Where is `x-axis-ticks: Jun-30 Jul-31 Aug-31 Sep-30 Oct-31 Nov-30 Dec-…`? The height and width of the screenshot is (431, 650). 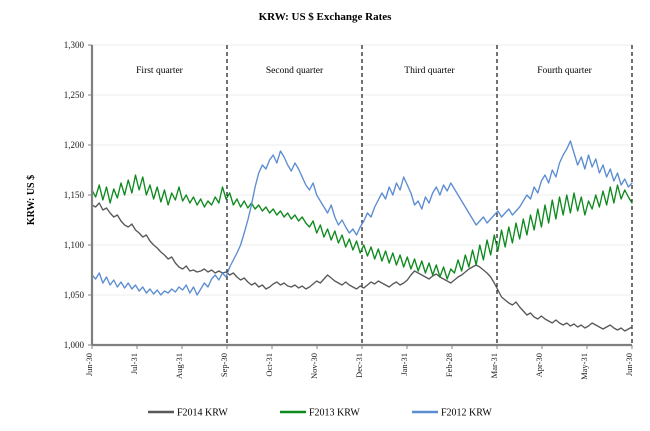
x-axis-ticks: Jun-30 Jul-31 Aug-31 Sep-30 Oct-31 Nov-30 Dec-… is located at coordinates (359, 362).